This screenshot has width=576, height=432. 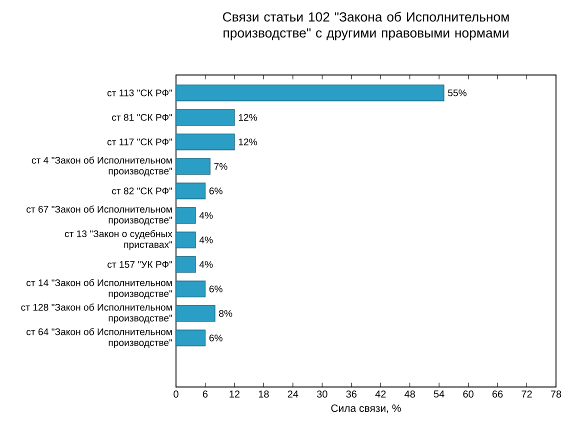 What do you see at coordinates (96, 314) in the screenshot?
I see `y-tick-label: ст 128 "Закон об Исполнительном производстве"` at bounding box center [96, 314].